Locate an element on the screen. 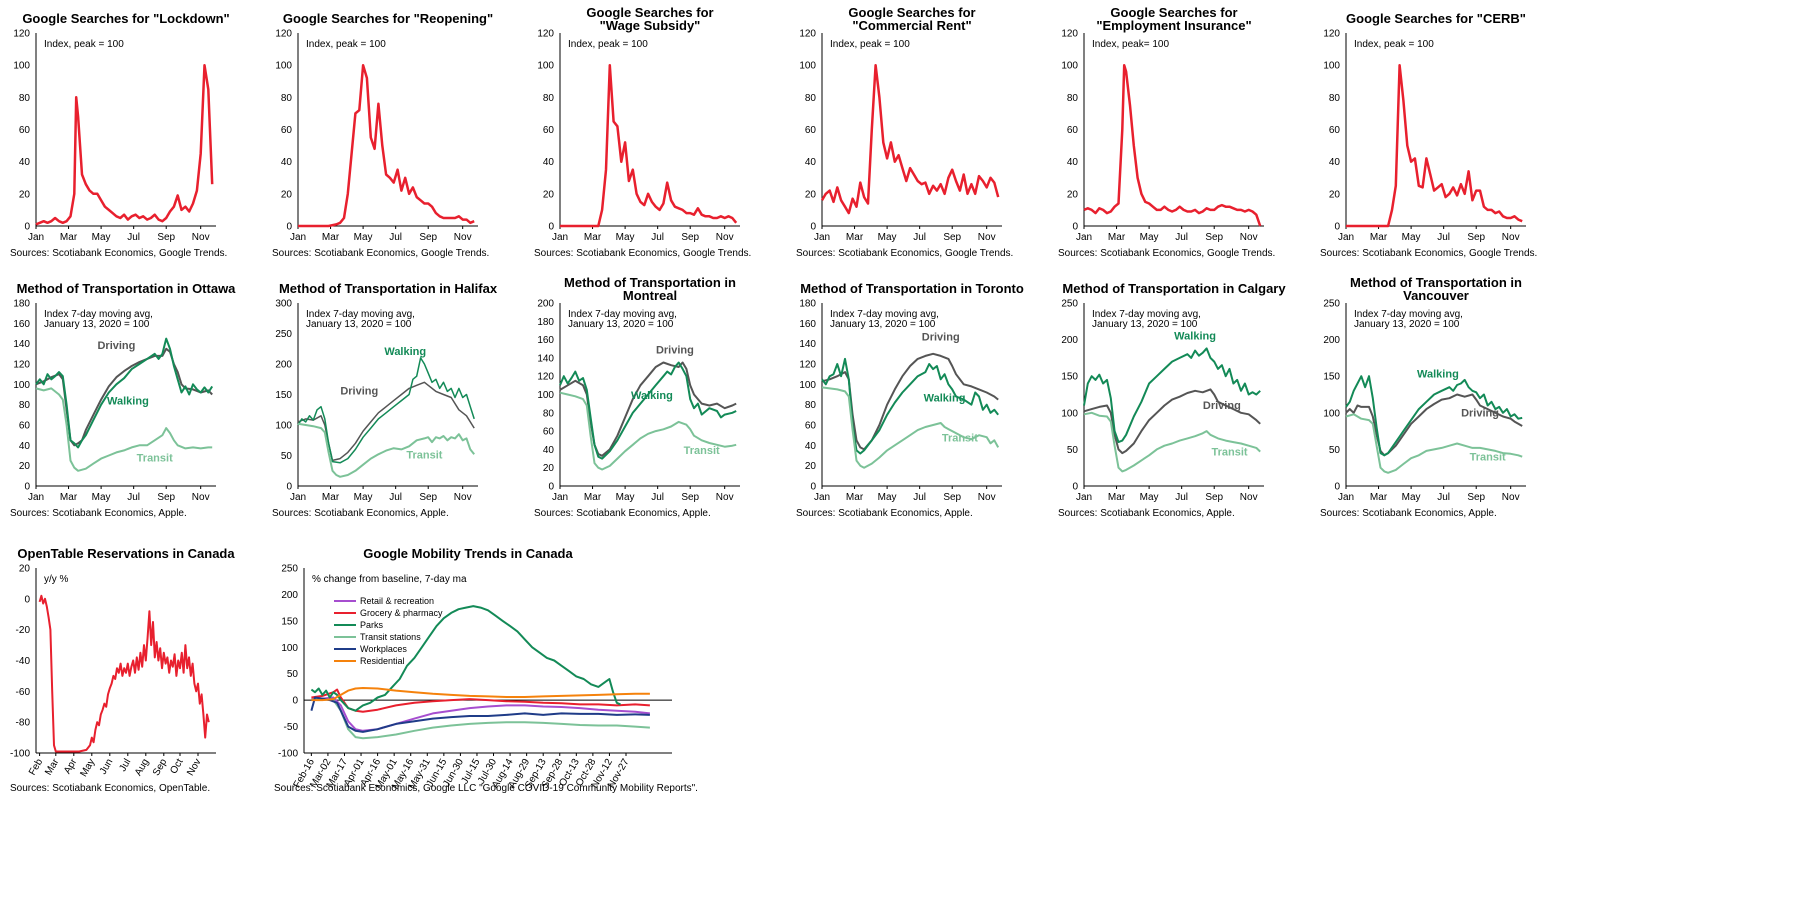  y-tick-label: -60 is located at coordinates (23, 692).